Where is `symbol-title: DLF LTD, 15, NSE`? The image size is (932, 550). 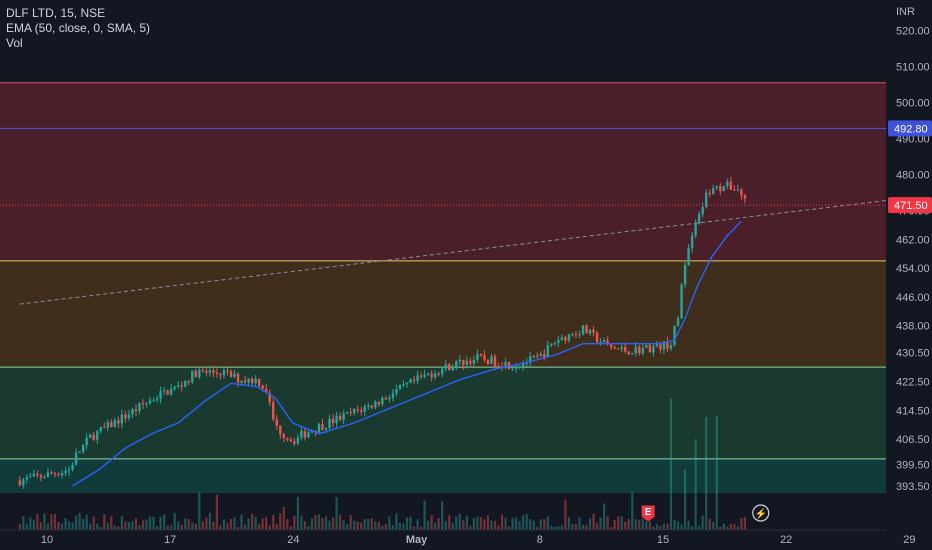
symbol-title: DLF LTD, 15, NSE is located at coordinates (56, 13).